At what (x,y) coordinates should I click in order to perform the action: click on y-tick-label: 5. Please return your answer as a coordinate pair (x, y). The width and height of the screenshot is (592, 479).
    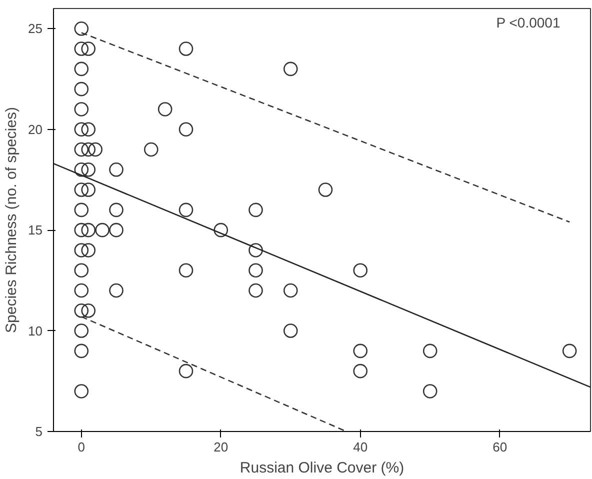
    Looking at the image, I should click on (39, 431).